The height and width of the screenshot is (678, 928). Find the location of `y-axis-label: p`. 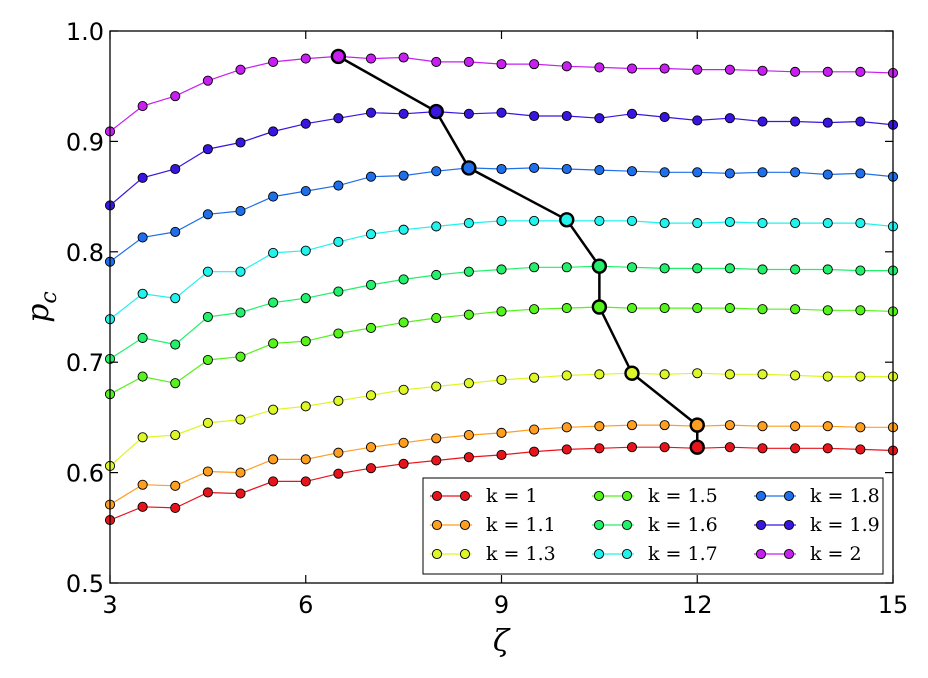

y-axis-label: p is located at coordinates (38, 313).